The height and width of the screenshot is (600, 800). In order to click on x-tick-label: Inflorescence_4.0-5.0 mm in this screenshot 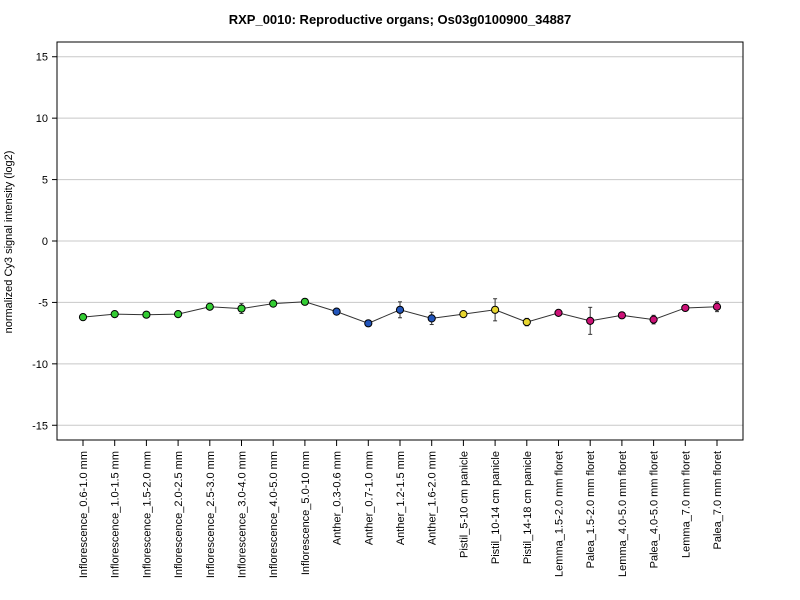, I will do `click(274, 514)`.